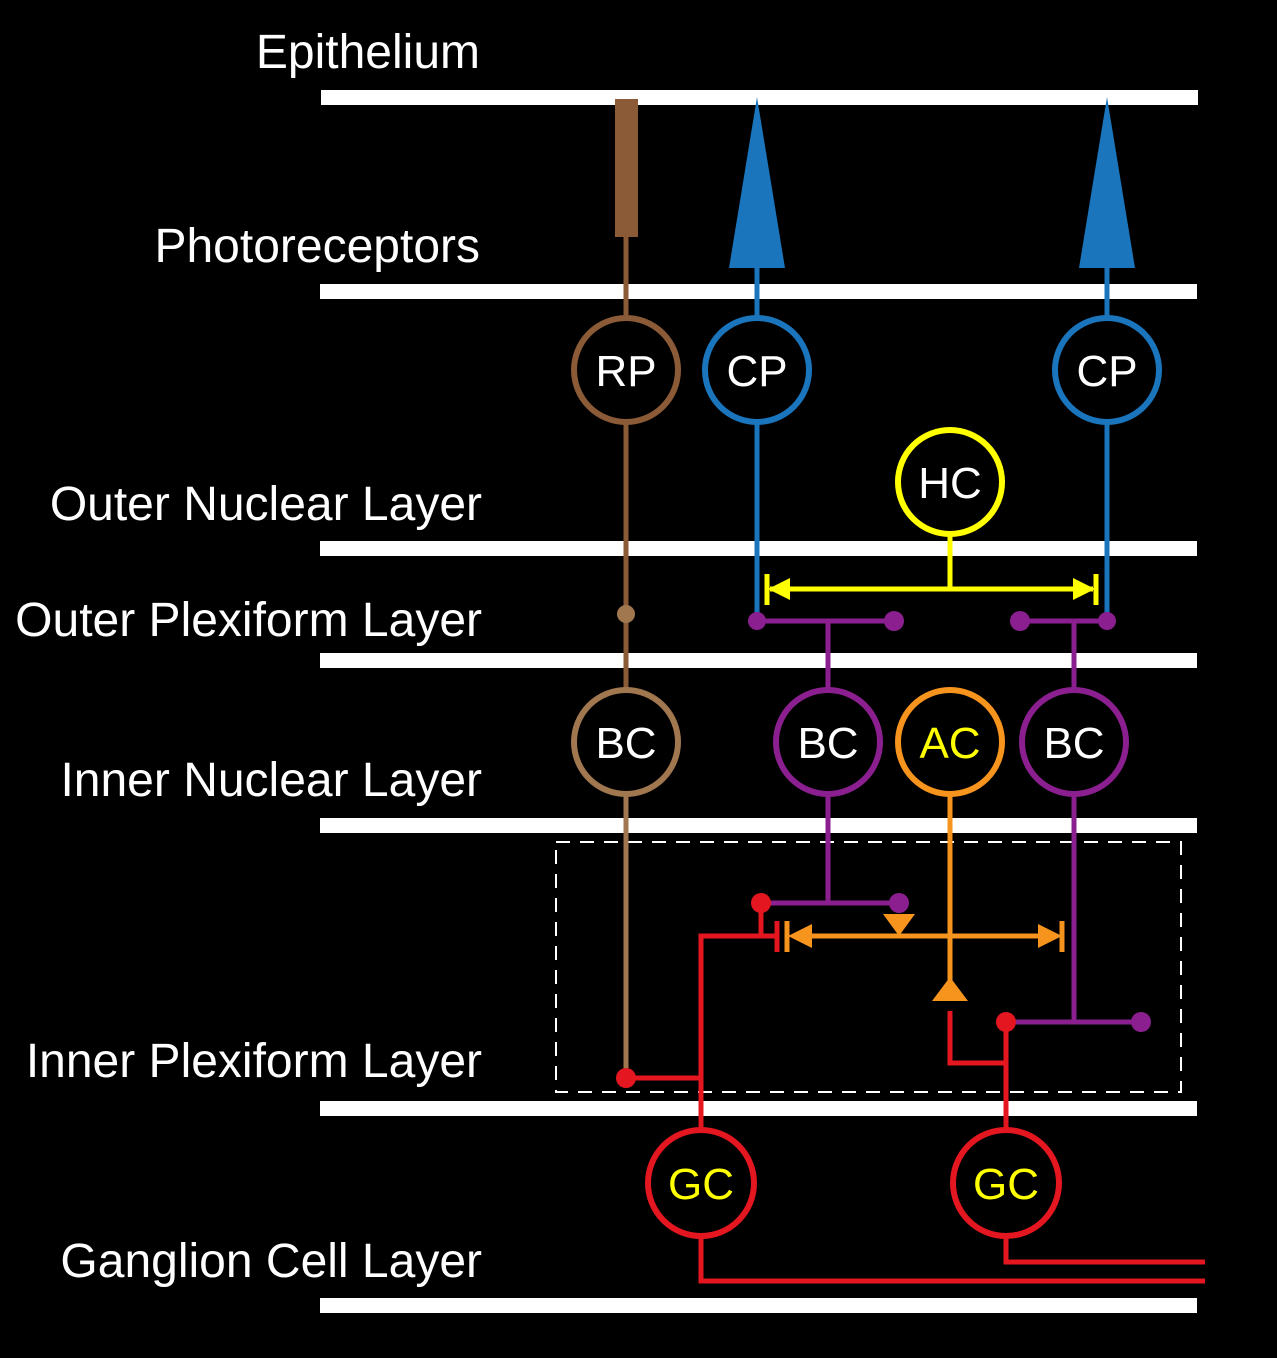 The width and height of the screenshot is (1277, 1358). I want to click on label-photoreceptors: Photoreceptors, so click(317, 246).